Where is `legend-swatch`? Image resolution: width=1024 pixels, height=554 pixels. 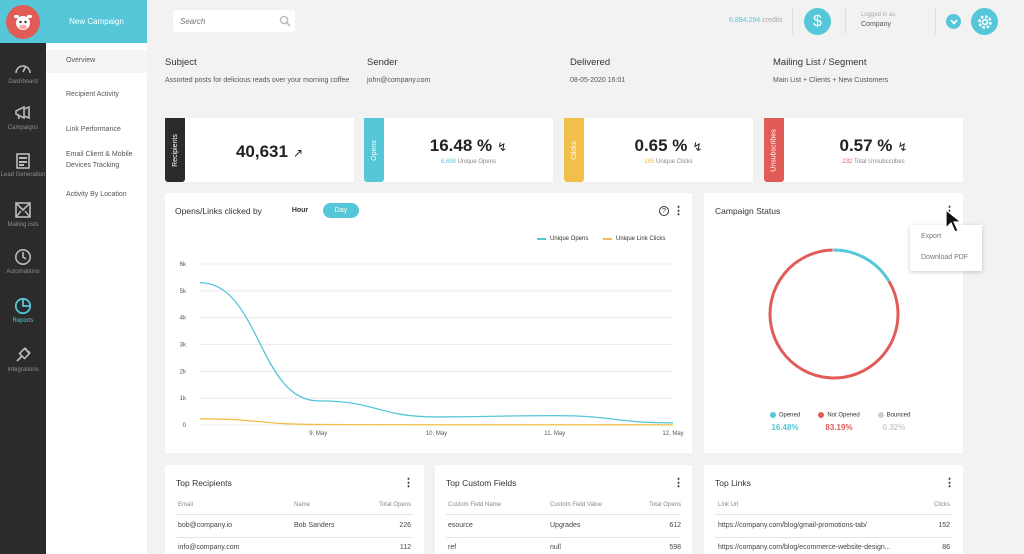 legend-swatch is located at coordinates (607, 239).